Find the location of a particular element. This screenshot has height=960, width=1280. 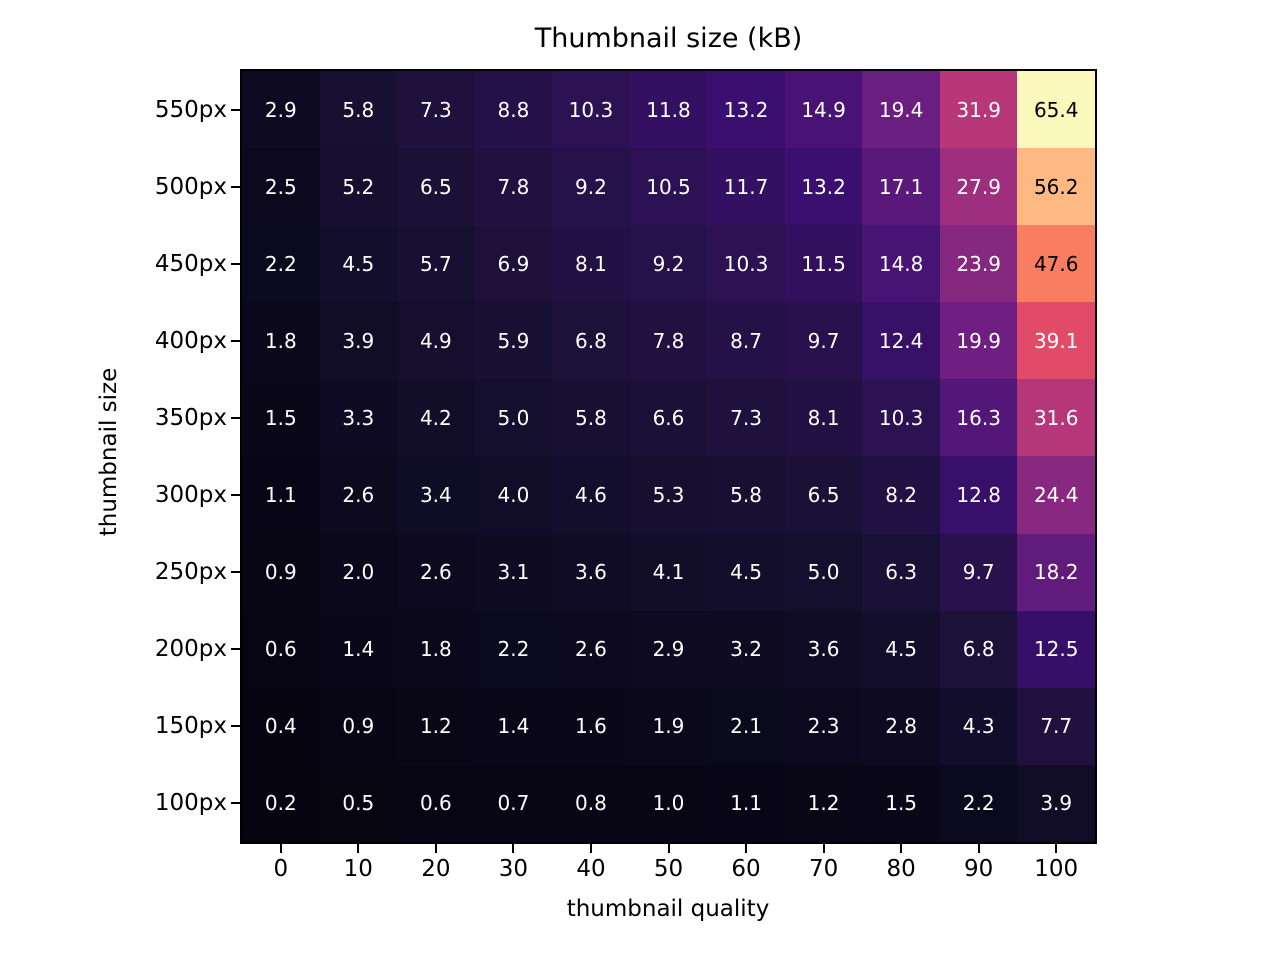

heatmap-cell-100px-q60: 1.1 is located at coordinates (746, 803).